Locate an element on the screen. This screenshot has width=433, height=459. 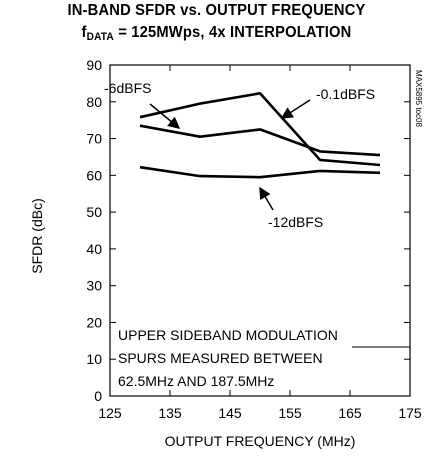
y-tick-label: 0 is located at coordinates (98, 396).